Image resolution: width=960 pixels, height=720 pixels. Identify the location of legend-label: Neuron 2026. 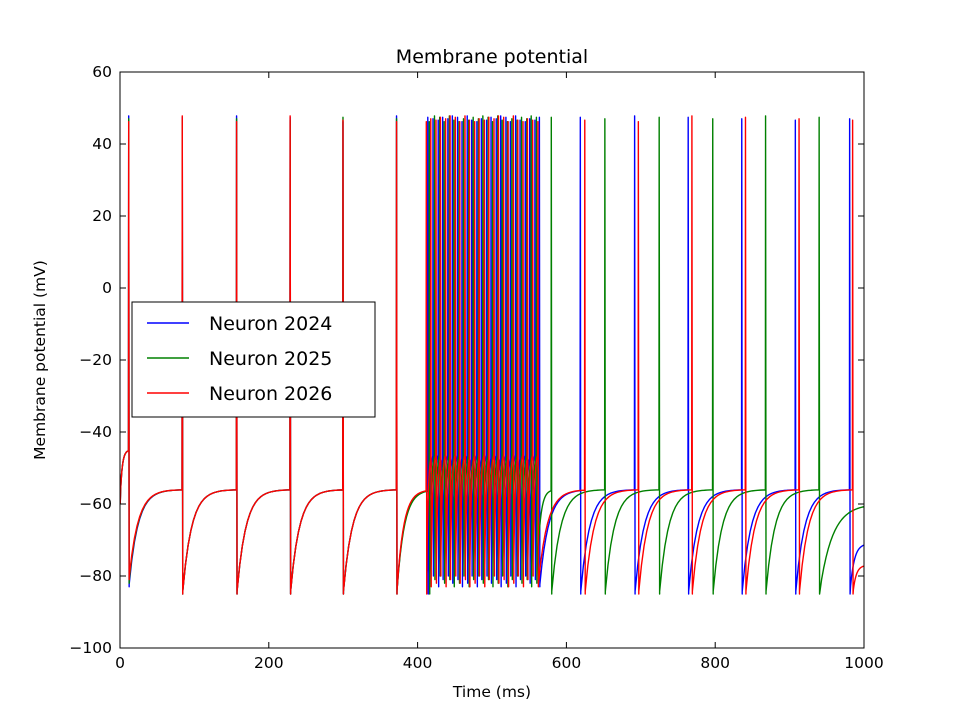
(270, 394).